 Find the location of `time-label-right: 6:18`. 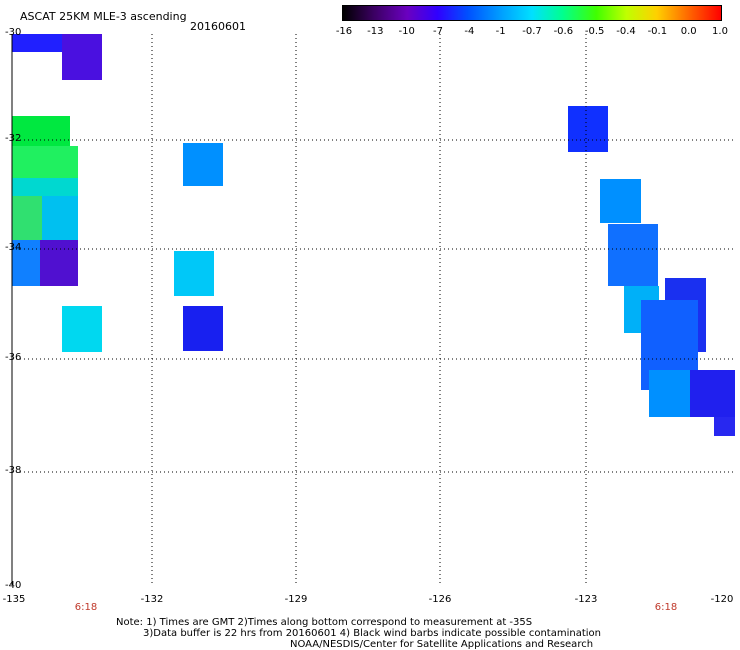

time-label-right: 6:18 is located at coordinates (666, 607).